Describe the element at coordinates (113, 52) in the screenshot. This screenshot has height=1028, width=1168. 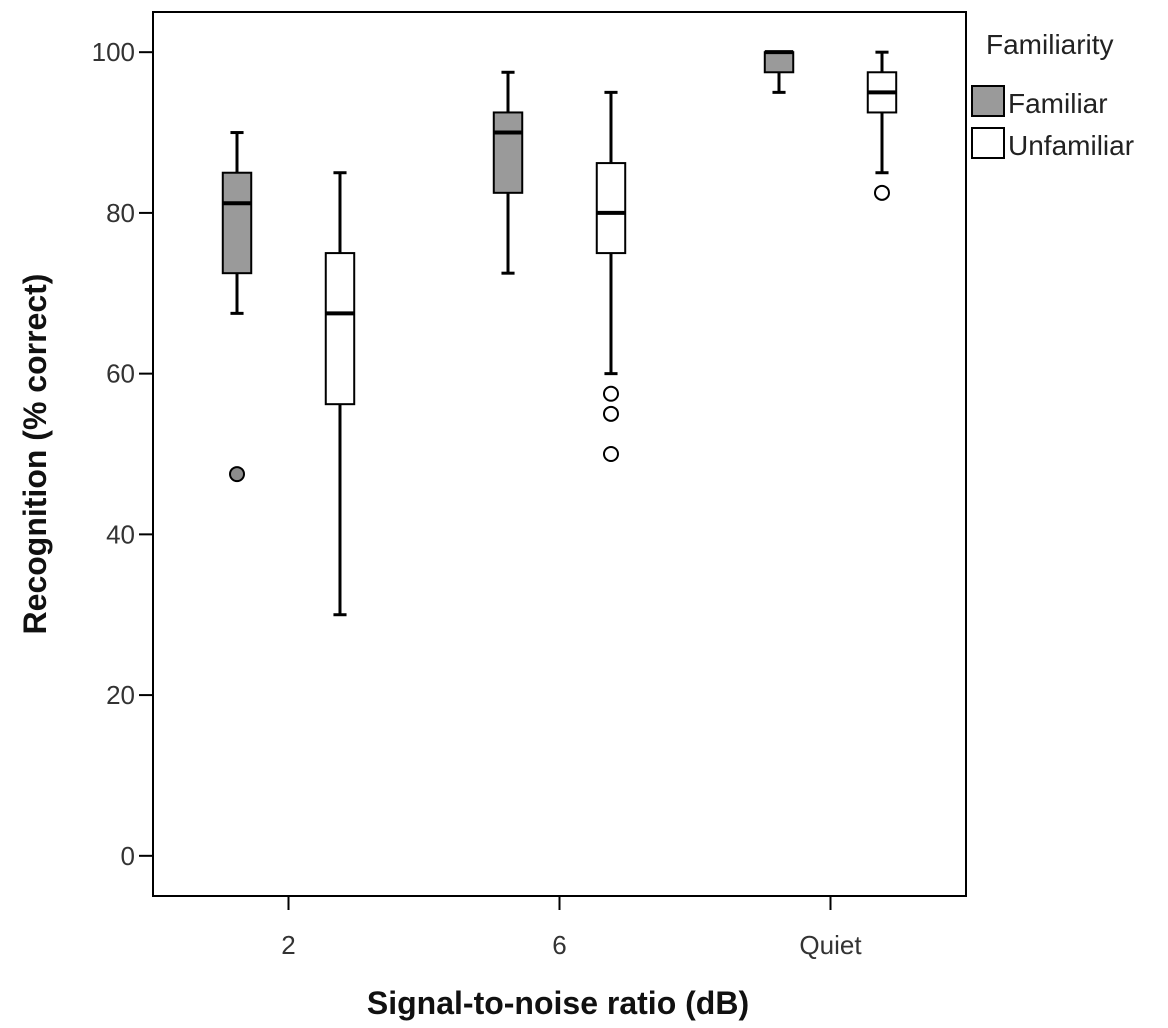
I see `y-tick-label: 100` at that location.